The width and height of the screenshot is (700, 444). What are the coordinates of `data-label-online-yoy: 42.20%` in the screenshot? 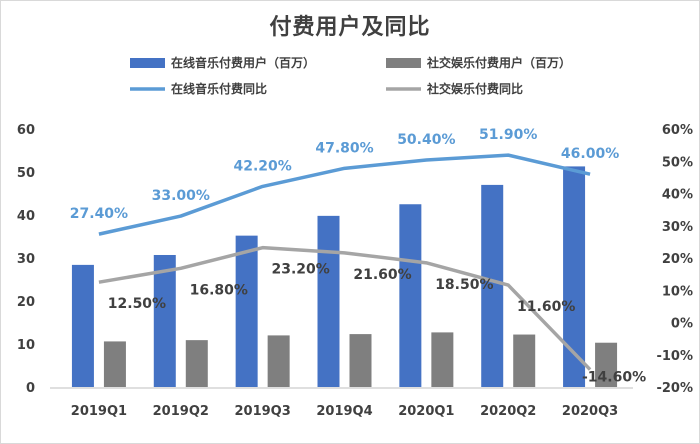 It's located at (262, 166).